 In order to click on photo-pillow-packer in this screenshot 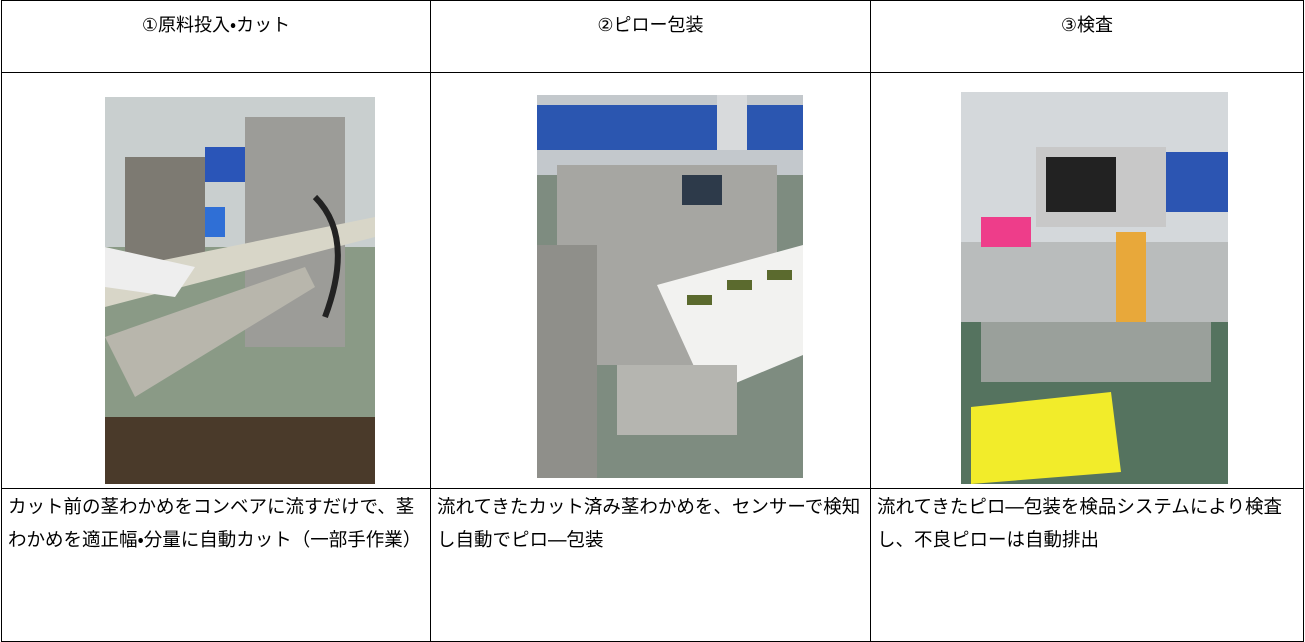, I will do `click(670, 286)`.